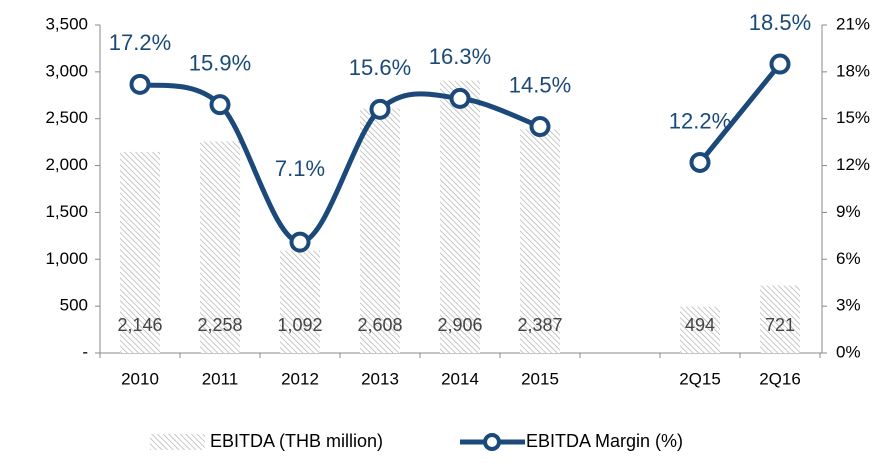 This screenshot has width=893, height=463. What do you see at coordinates (177, 442) in the screenshot?
I see `legend-swatch` at bounding box center [177, 442].